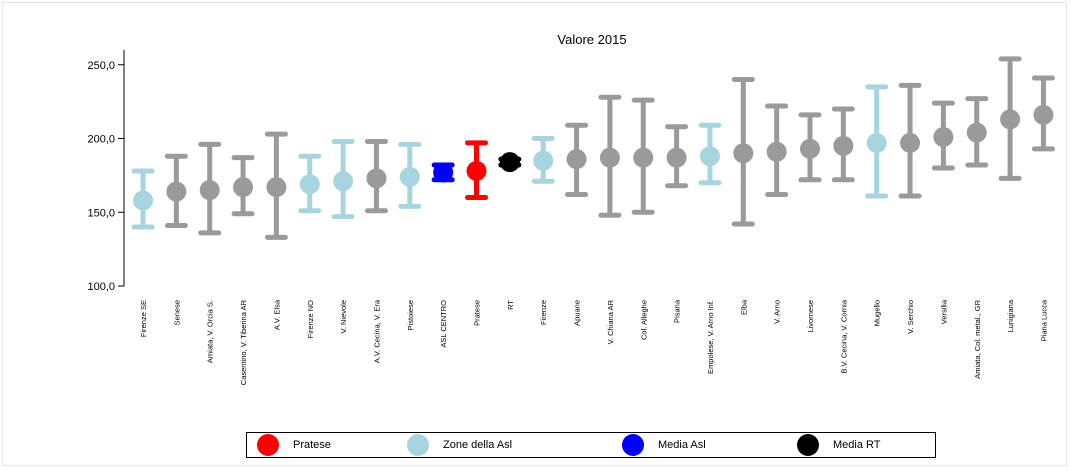 This screenshot has width=1071, height=470. Describe the element at coordinates (343, 317) in the screenshot. I see `category-label: V. Nievole` at that location.